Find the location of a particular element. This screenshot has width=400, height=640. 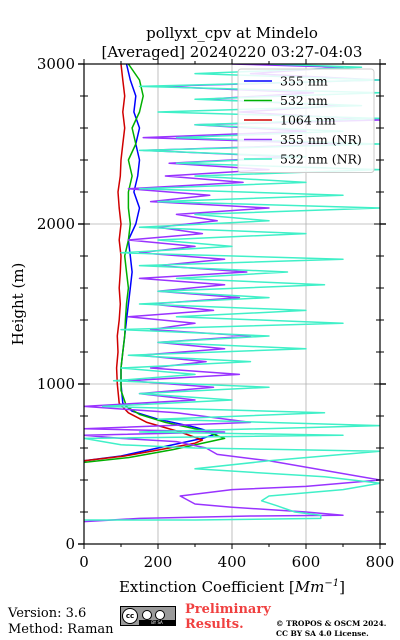

legend-label: 532 nm is located at coordinates (304, 100).